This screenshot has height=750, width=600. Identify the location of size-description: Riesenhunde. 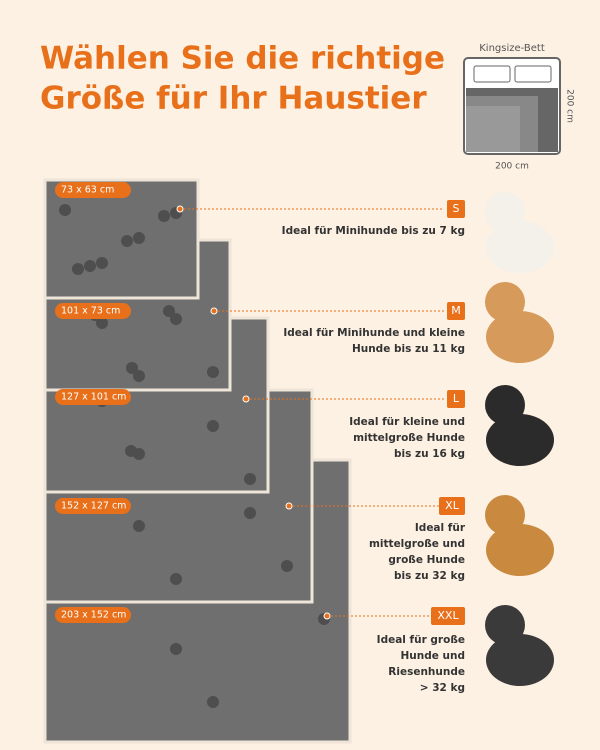
(426, 672).